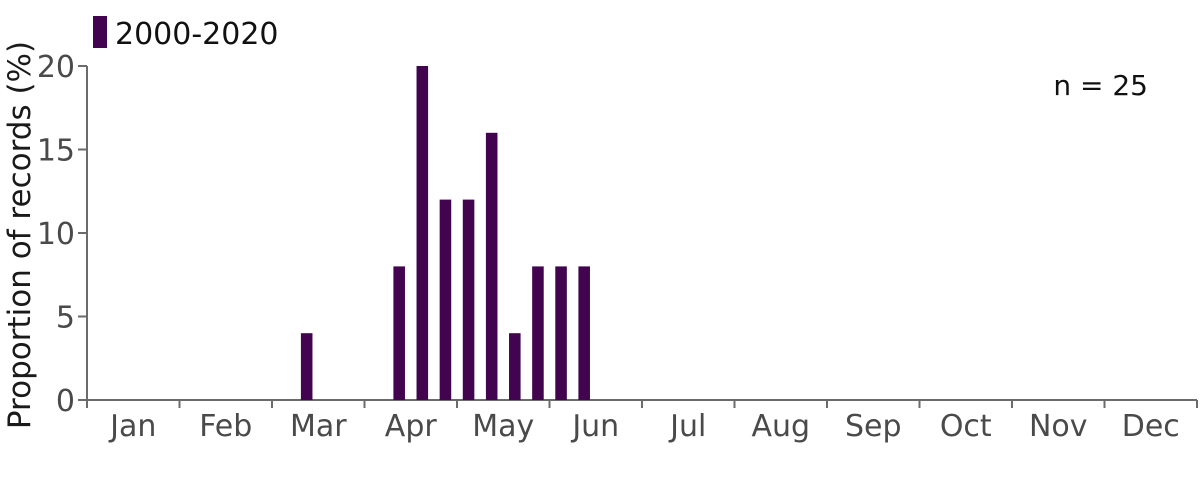 The width and height of the screenshot is (1200, 480). What do you see at coordinates (1151, 426) in the screenshot?
I see `x-tick-label: Dec` at bounding box center [1151, 426].